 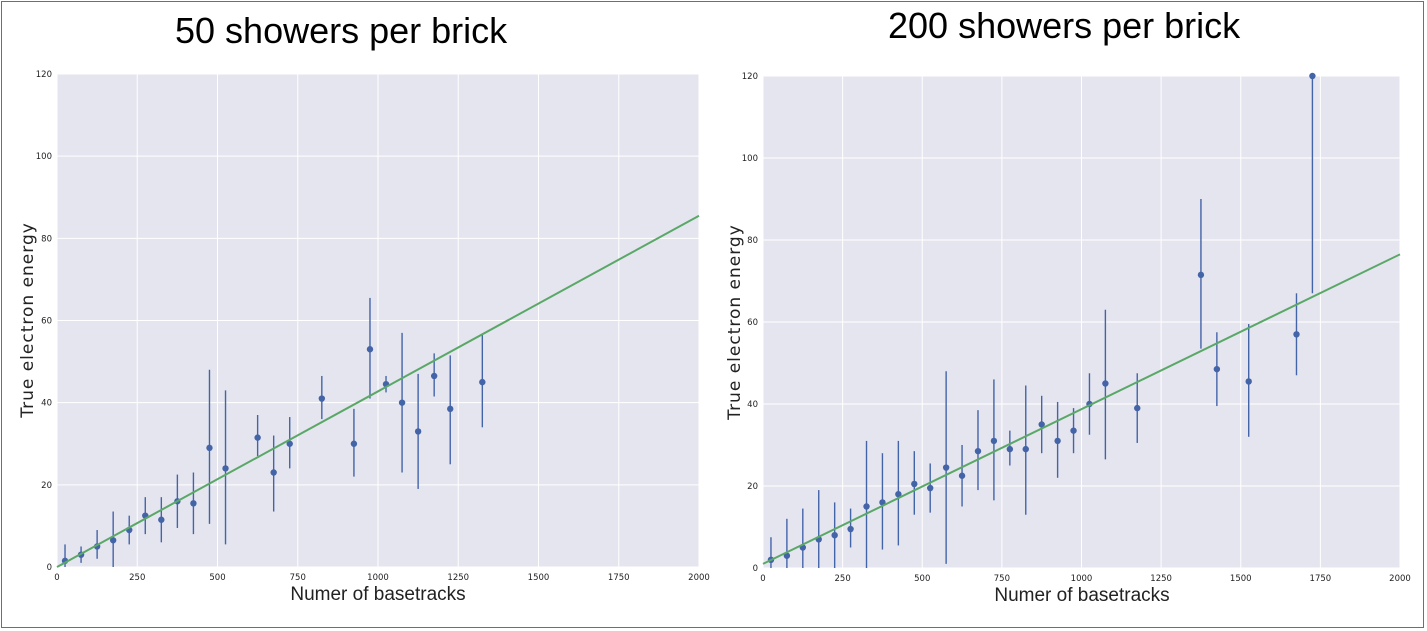 I want to click on chart-title-left: 50 showers per brick, so click(x=341, y=30).